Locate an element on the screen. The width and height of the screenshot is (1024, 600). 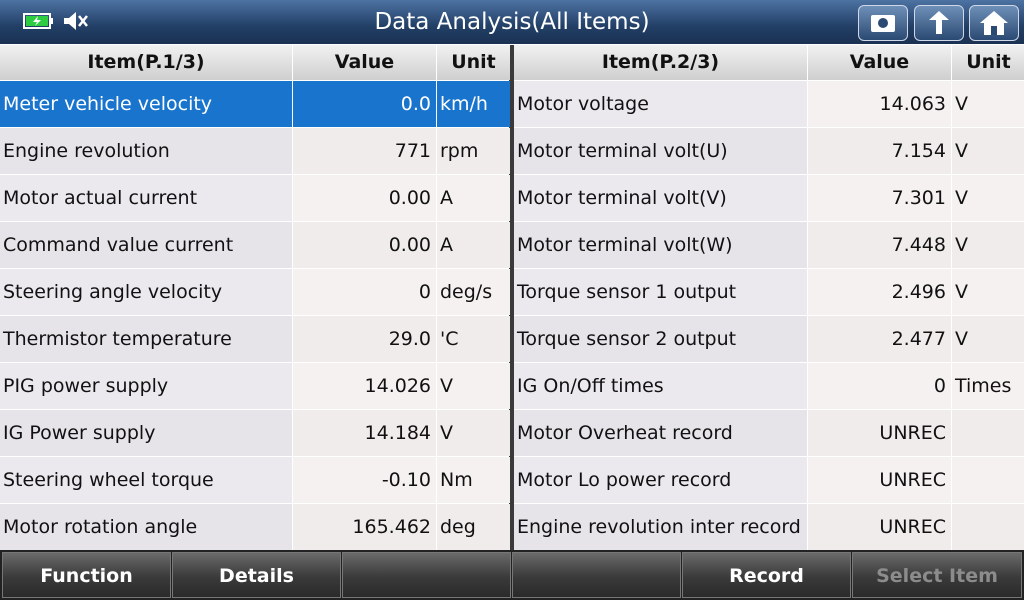
item-cell: Motor Overheat record is located at coordinates (660, 433).